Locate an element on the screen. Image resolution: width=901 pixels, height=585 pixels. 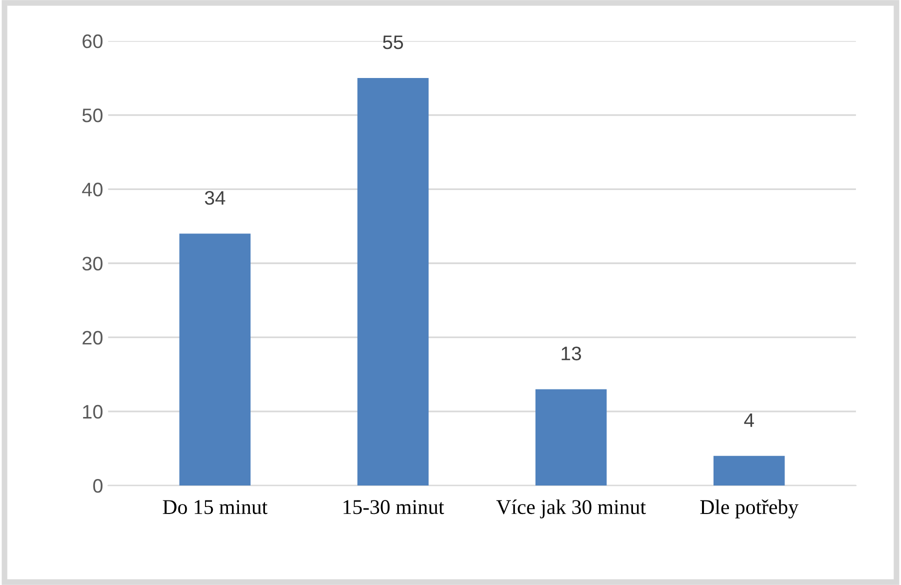
x-tick-label: Do 15 minut is located at coordinates (215, 507).